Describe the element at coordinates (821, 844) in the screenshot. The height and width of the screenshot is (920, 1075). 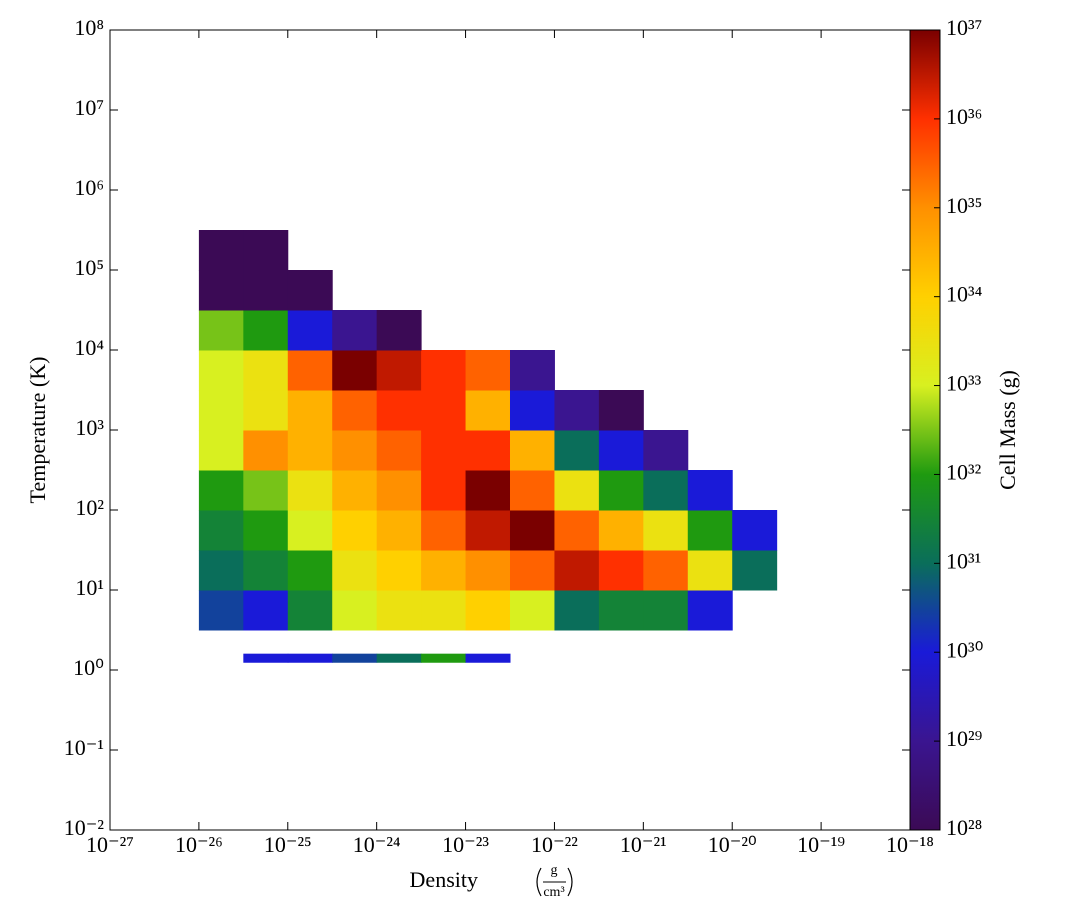
I see `x-tick-label: 10⁻¹⁹` at that location.